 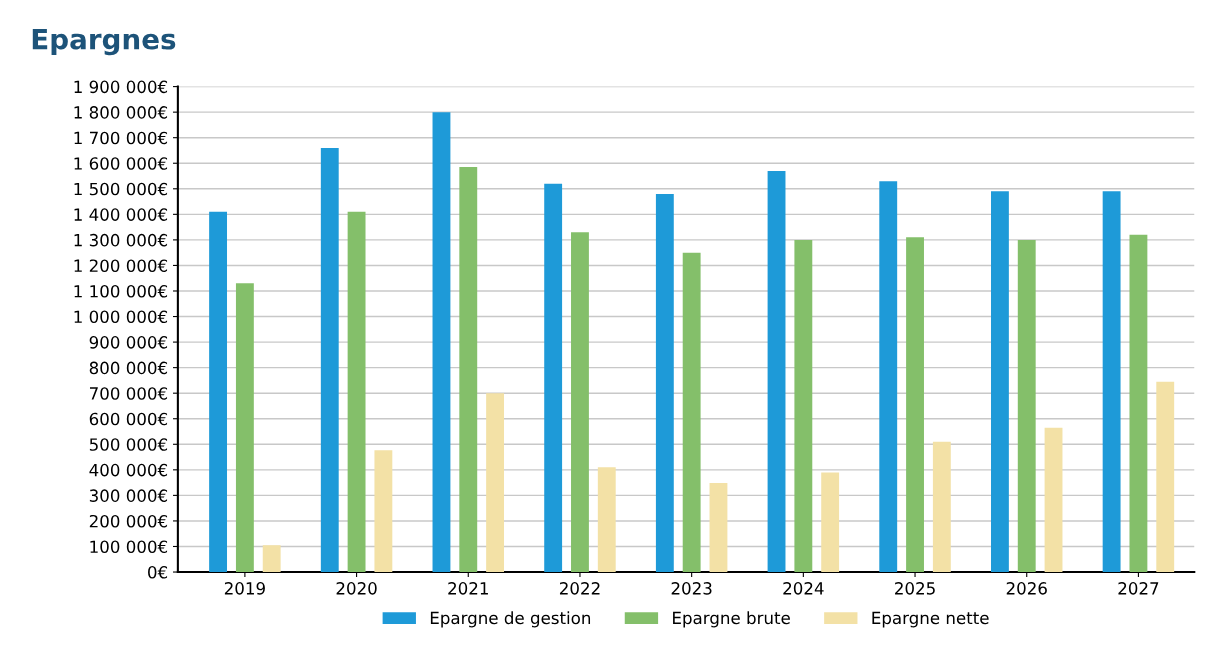 I want to click on x-tick-label: 2025, so click(x=915, y=588).